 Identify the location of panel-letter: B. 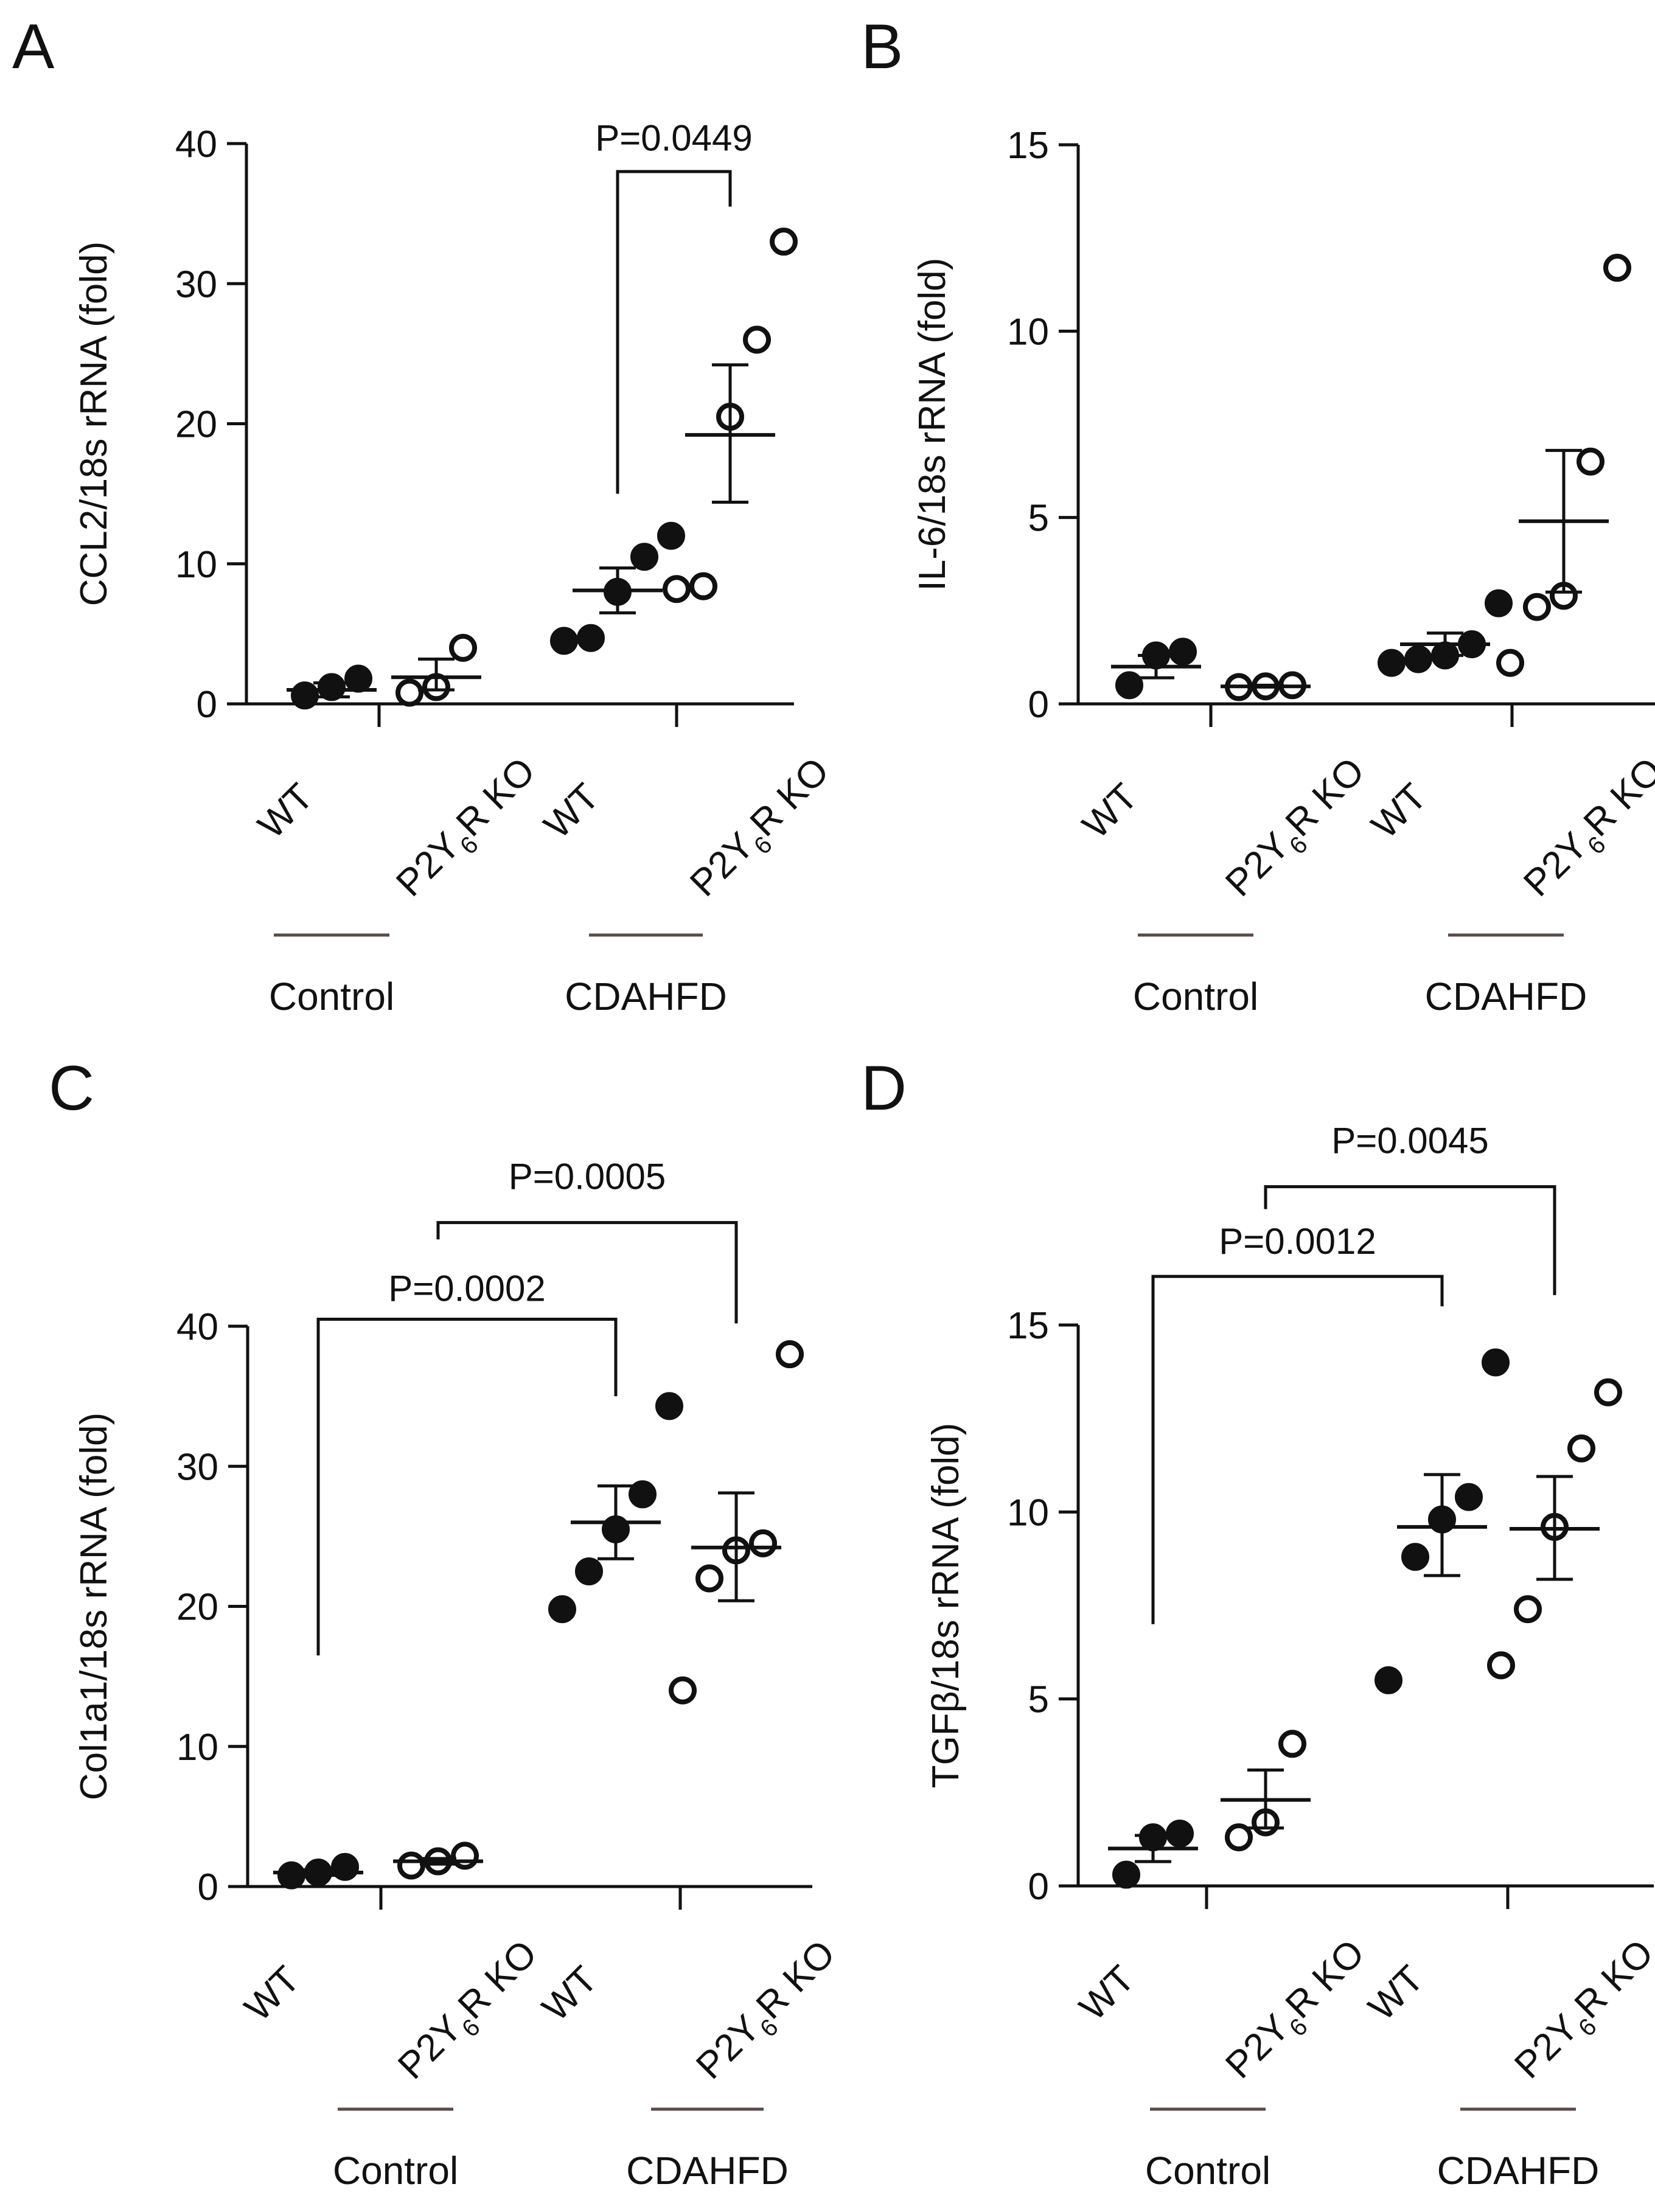
(882, 47).